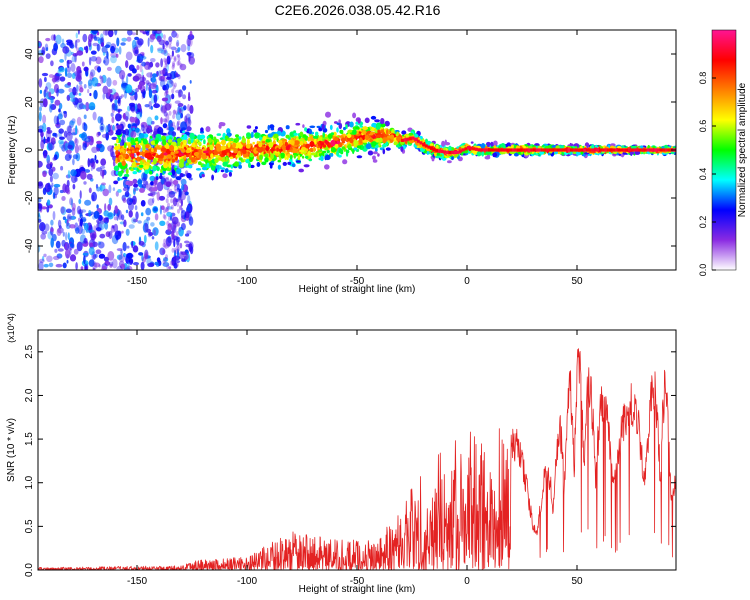 Image resolution: width=750 pixels, height=600 pixels. I want to click on x-tick-label: 0, so click(467, 581).